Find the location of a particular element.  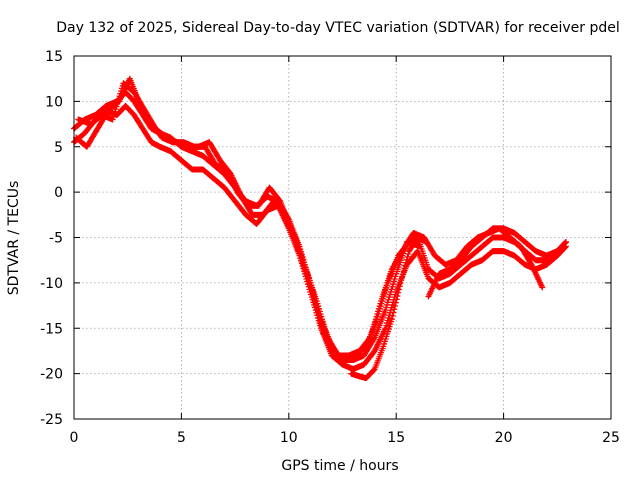

y-tick-label: -25 is located at coordinates (51, 420).